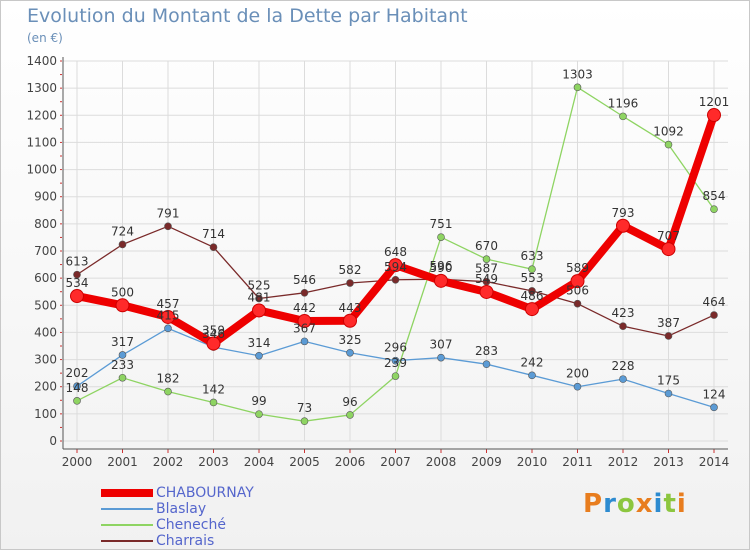  What do you see at coordinates (670, 504) in the screenshot?
I see `logo-letter: t` at bounding box center [670, 504].